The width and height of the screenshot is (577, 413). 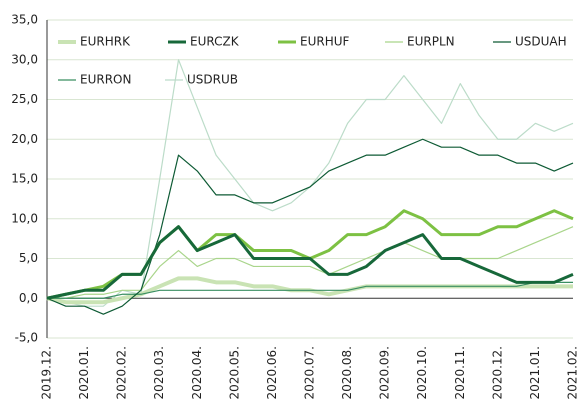 I want to click on y-tick-label: 15,0, so click(x=24, y=179).